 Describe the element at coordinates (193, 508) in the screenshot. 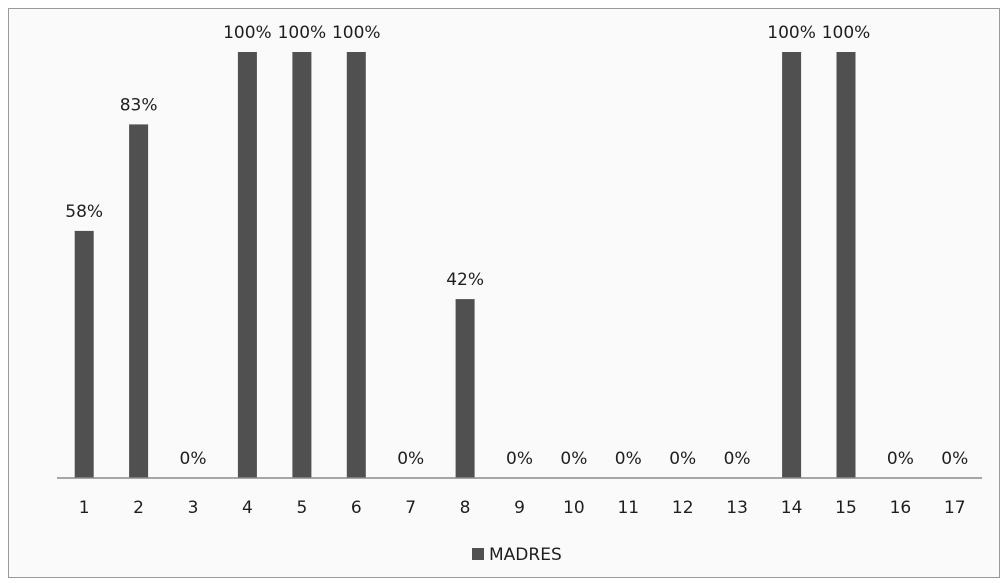

I see `x-tick-label-3: 3` at that location.